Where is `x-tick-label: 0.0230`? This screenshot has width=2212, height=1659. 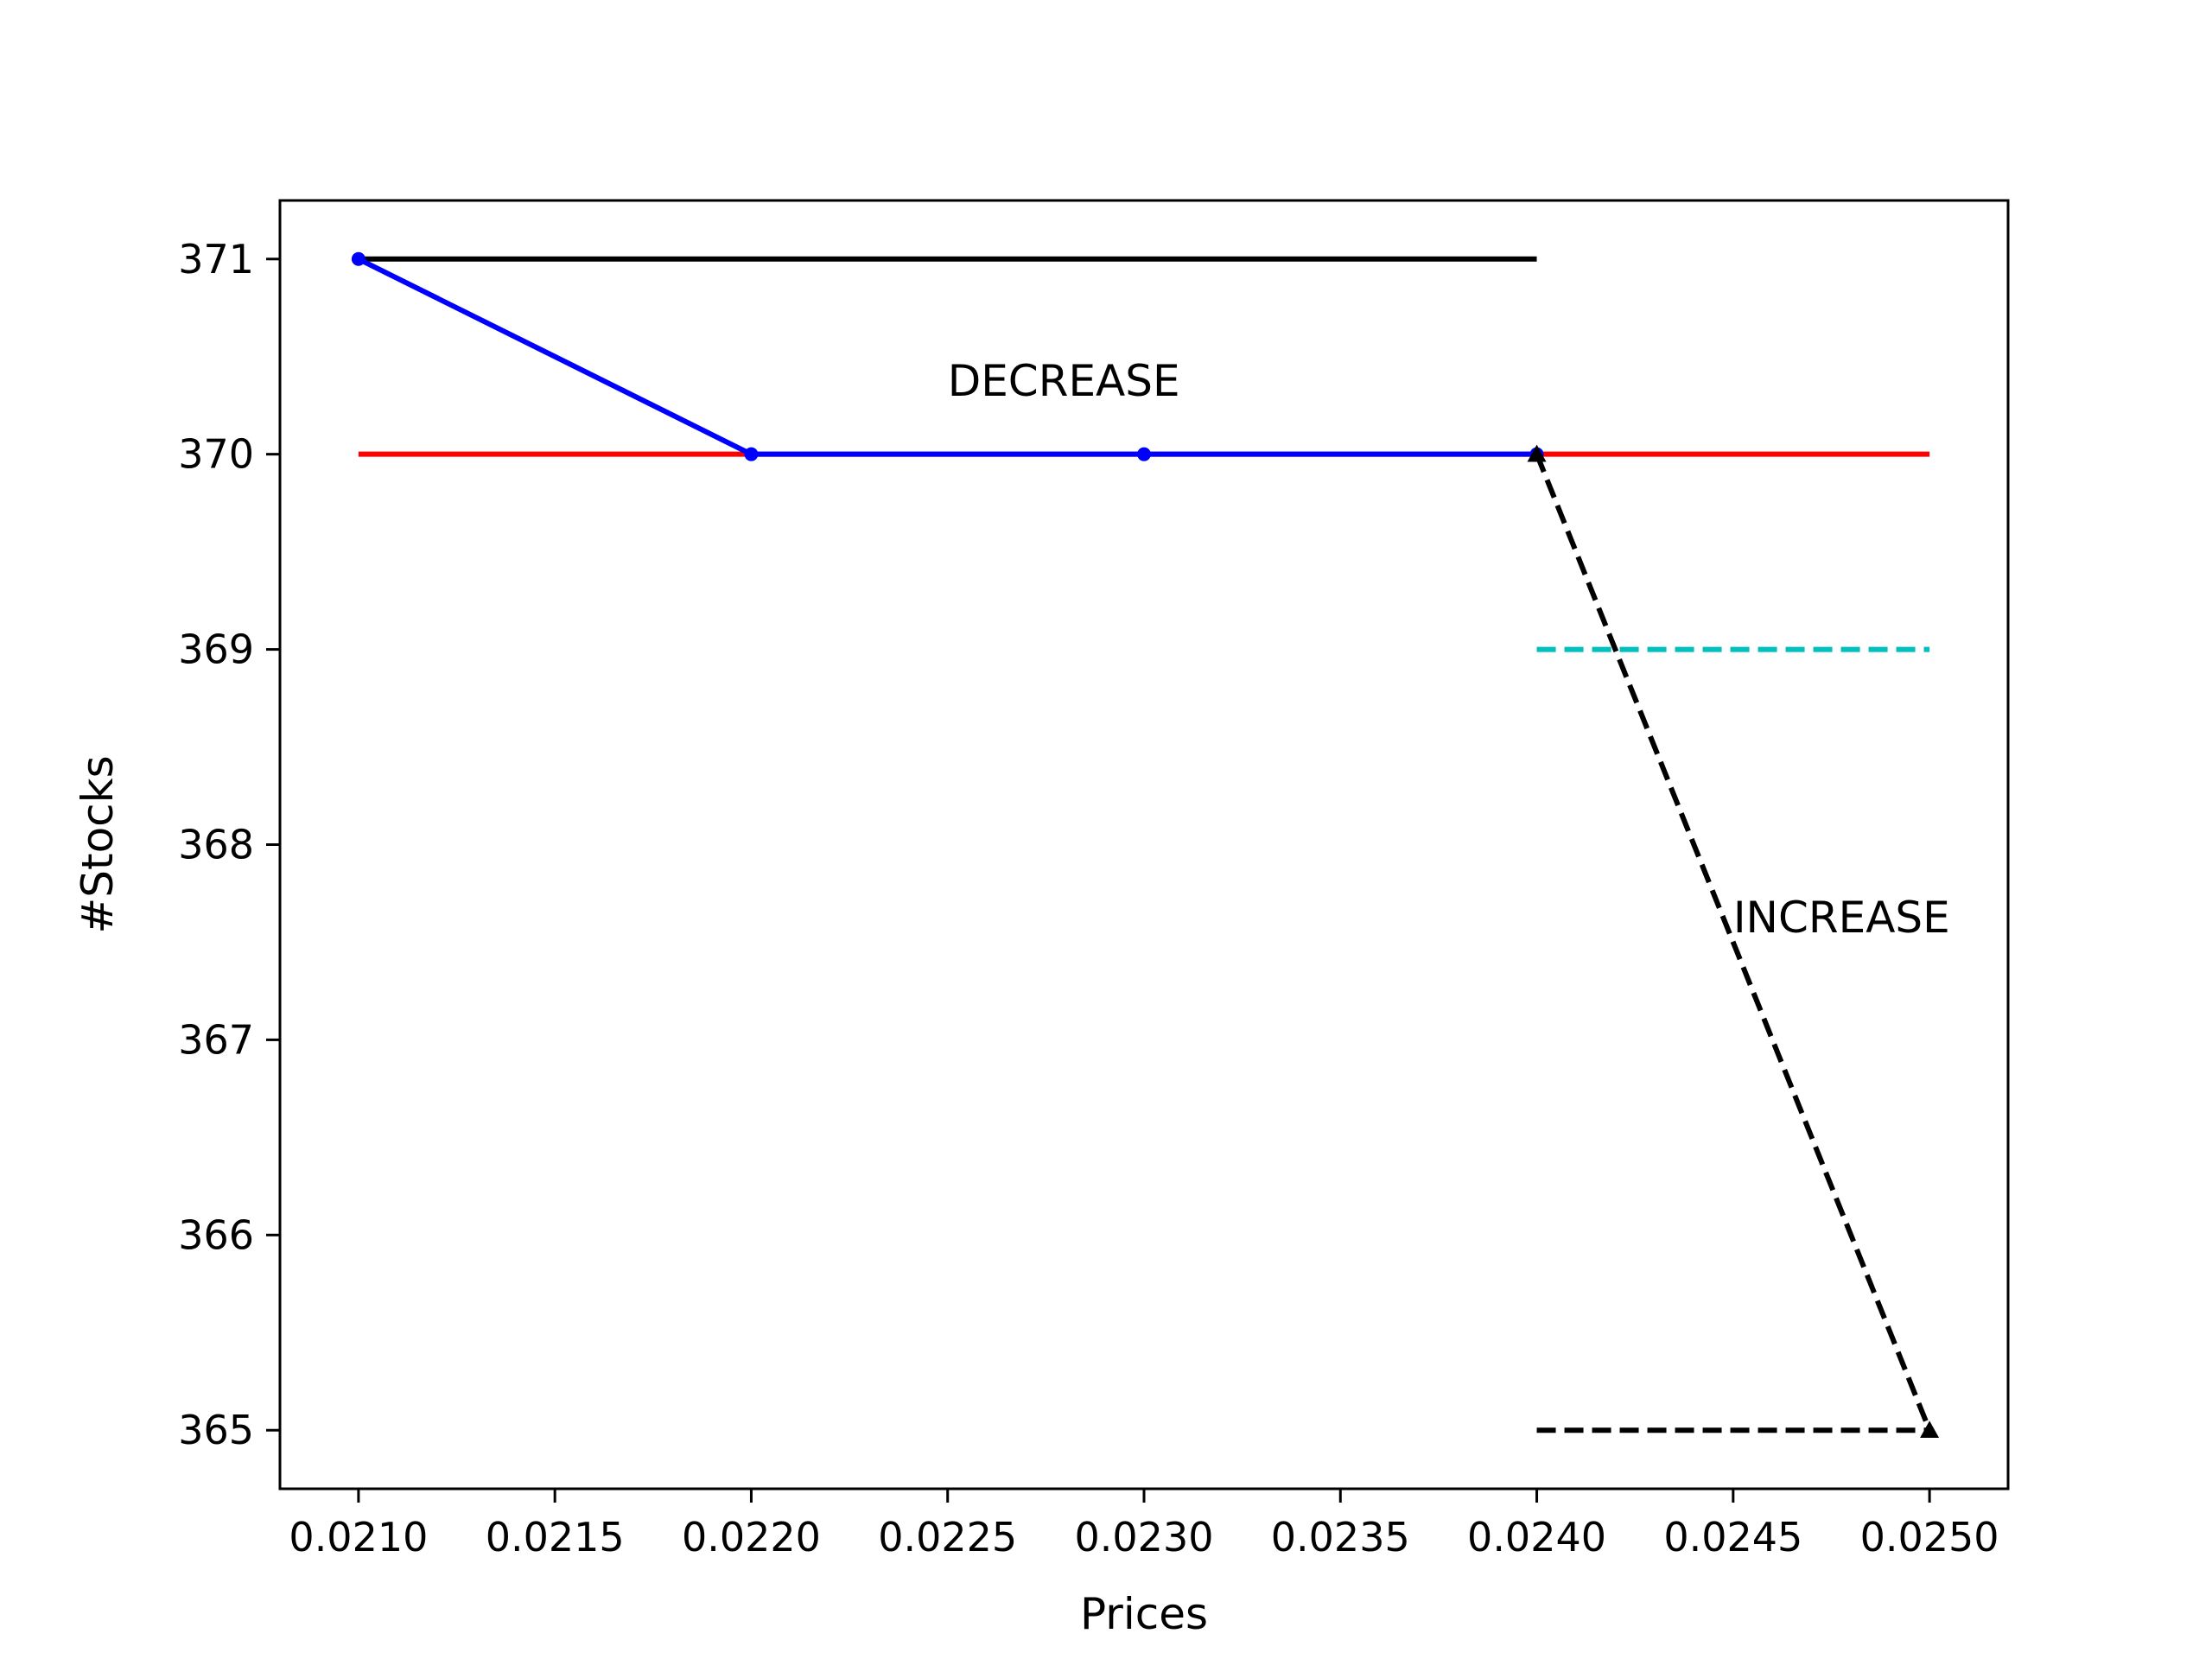 x-tick-label: 0.0230 is located at coordinates (1144, 1537).